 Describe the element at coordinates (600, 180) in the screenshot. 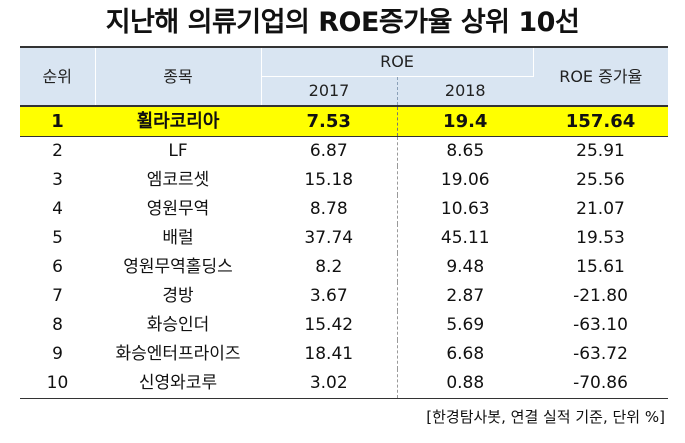

I see `cell-growth: 25.56` at that location.